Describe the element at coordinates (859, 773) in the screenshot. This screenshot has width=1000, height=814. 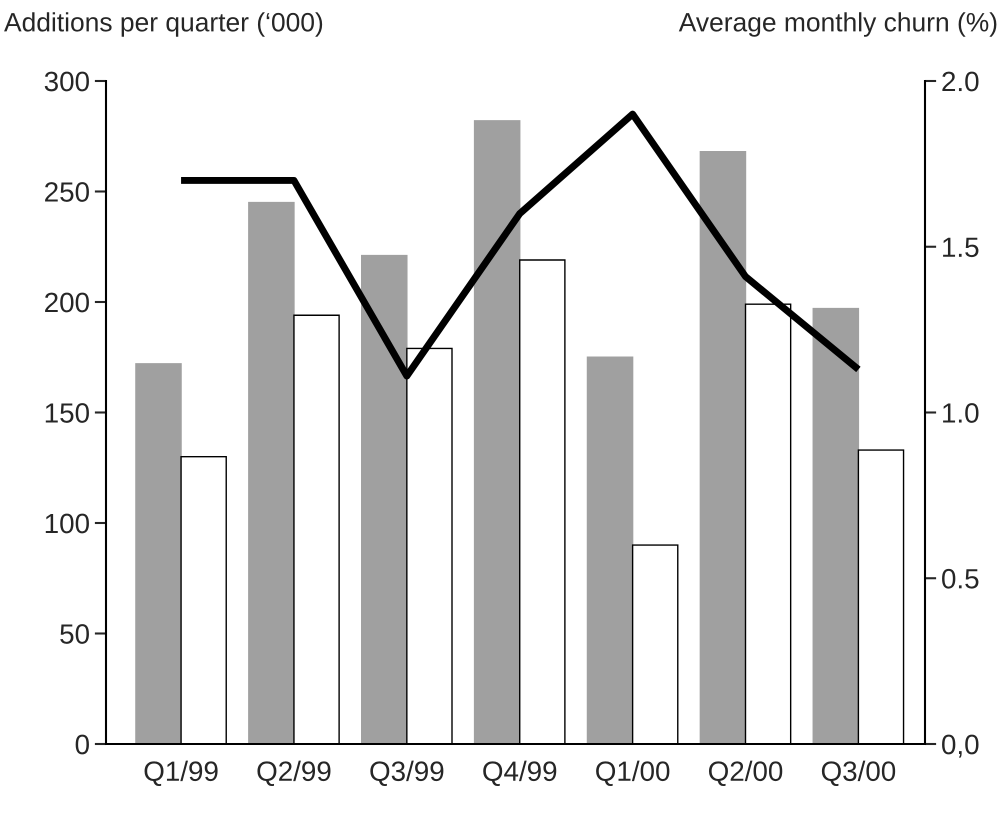
I see `x-tick-label: Q3/00` at that location.